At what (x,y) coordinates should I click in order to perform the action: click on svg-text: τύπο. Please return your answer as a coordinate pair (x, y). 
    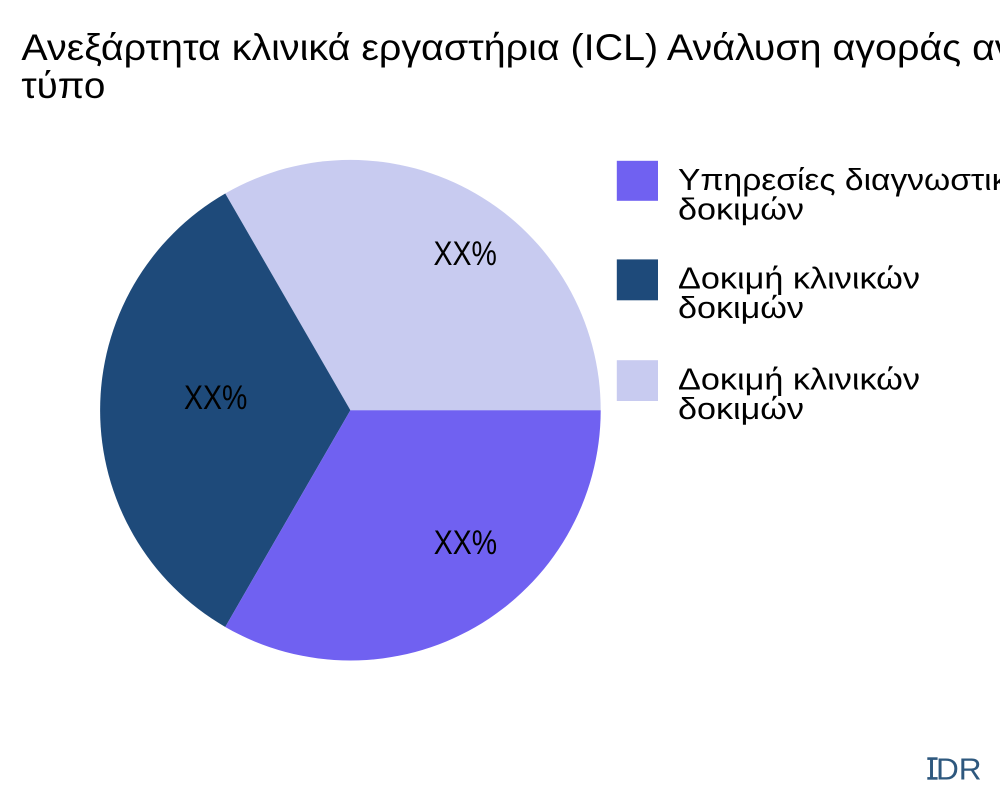
    Looking at the image, I should click on (63, 85).